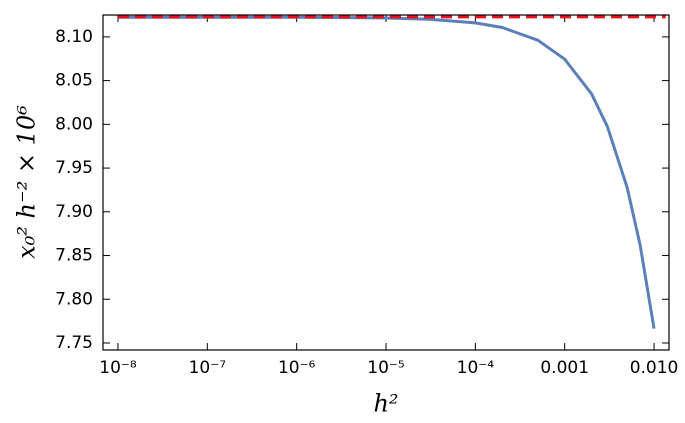  What do you see at coordinates (297, 368) in the screenshot?
I see `x-tick-label: 10⁻⁶` at bounding box center [297, 368].